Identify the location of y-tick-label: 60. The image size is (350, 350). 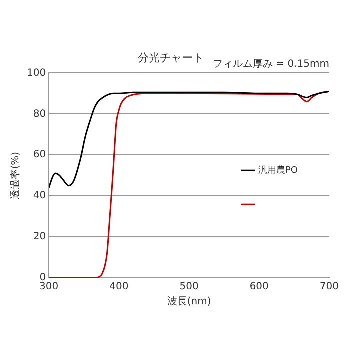
(39, 155).